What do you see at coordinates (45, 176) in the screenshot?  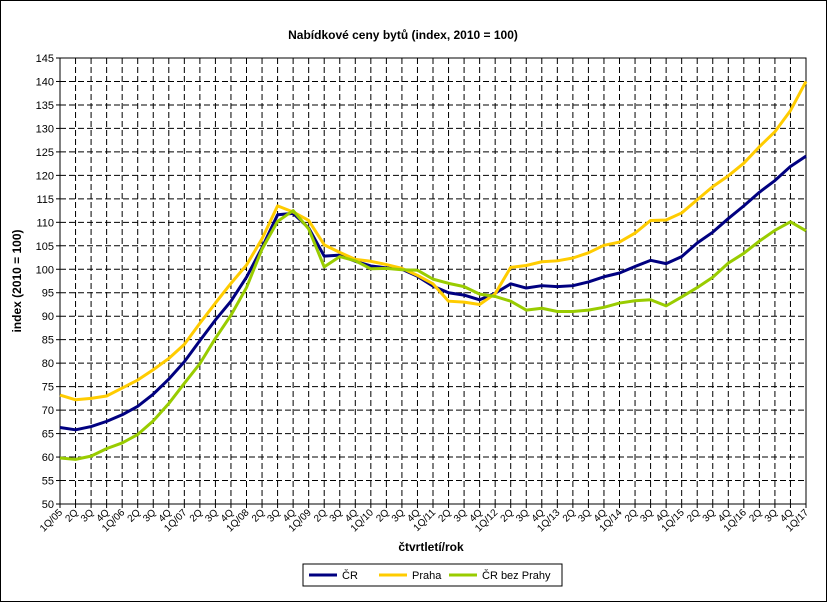 I see `y-tick-label: 120` at bounding box center [45, 176].